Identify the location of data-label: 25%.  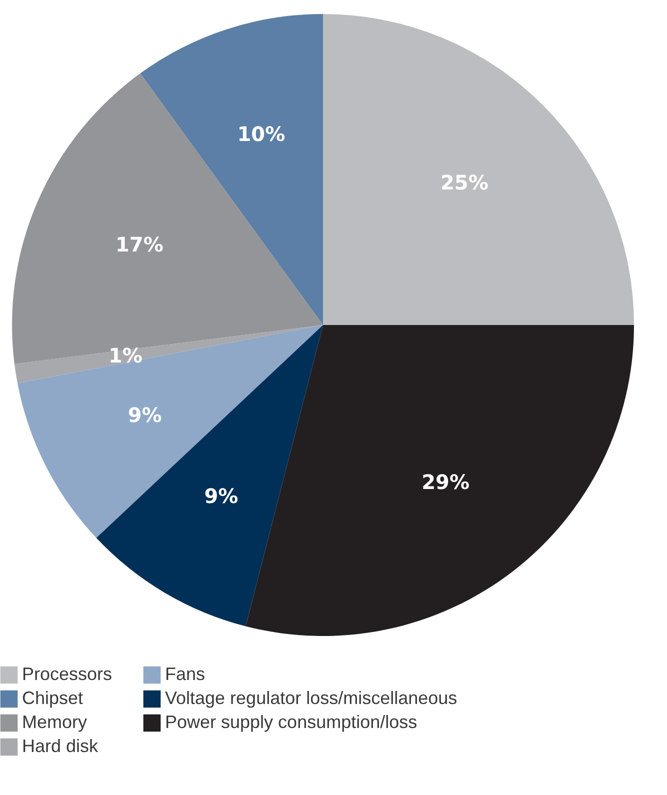
(464, 182).